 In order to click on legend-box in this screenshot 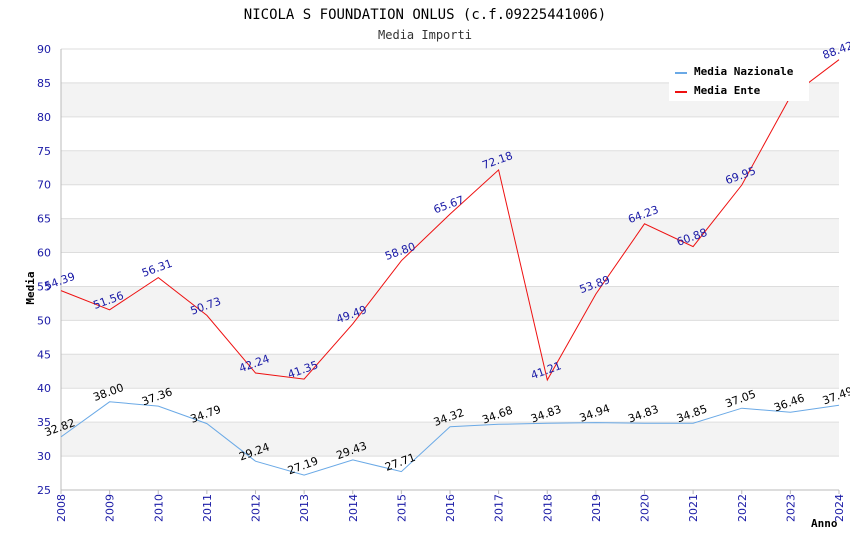, I will do `click(739, 81)`.